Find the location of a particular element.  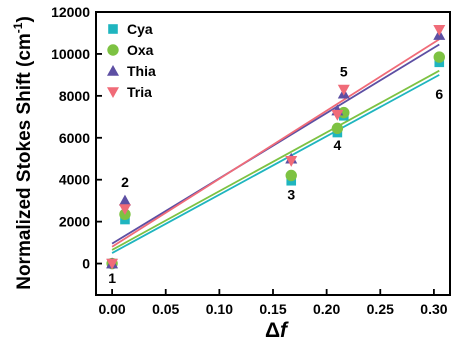

x-tick-label: 0.30 is located at coordinates (433, 309).